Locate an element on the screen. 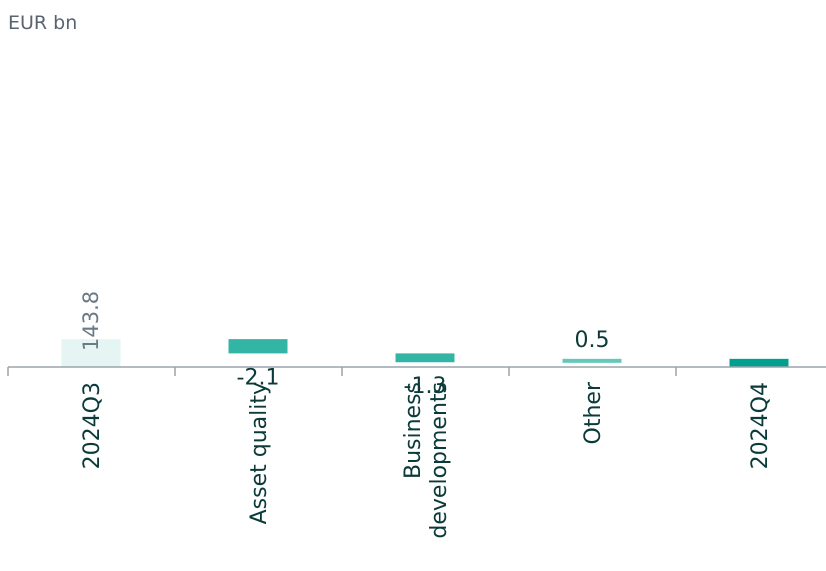  data-label-4: 140.9 is located at coordinates (759, 321).